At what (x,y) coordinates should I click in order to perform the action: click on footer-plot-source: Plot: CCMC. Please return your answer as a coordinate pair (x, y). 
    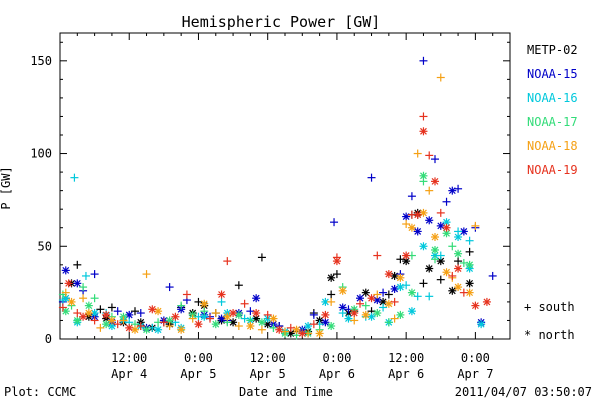
    Looking at the image, I should click on (40, 392).